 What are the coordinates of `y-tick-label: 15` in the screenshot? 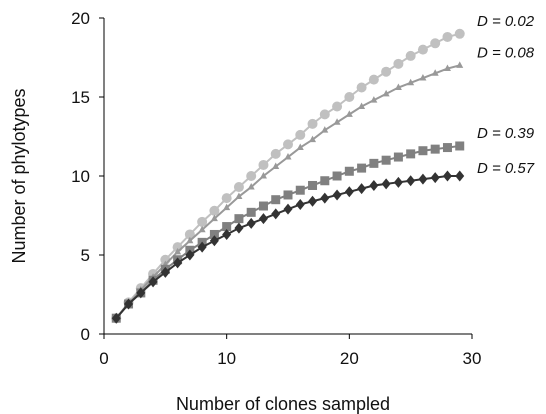 It's located at (80, 97).